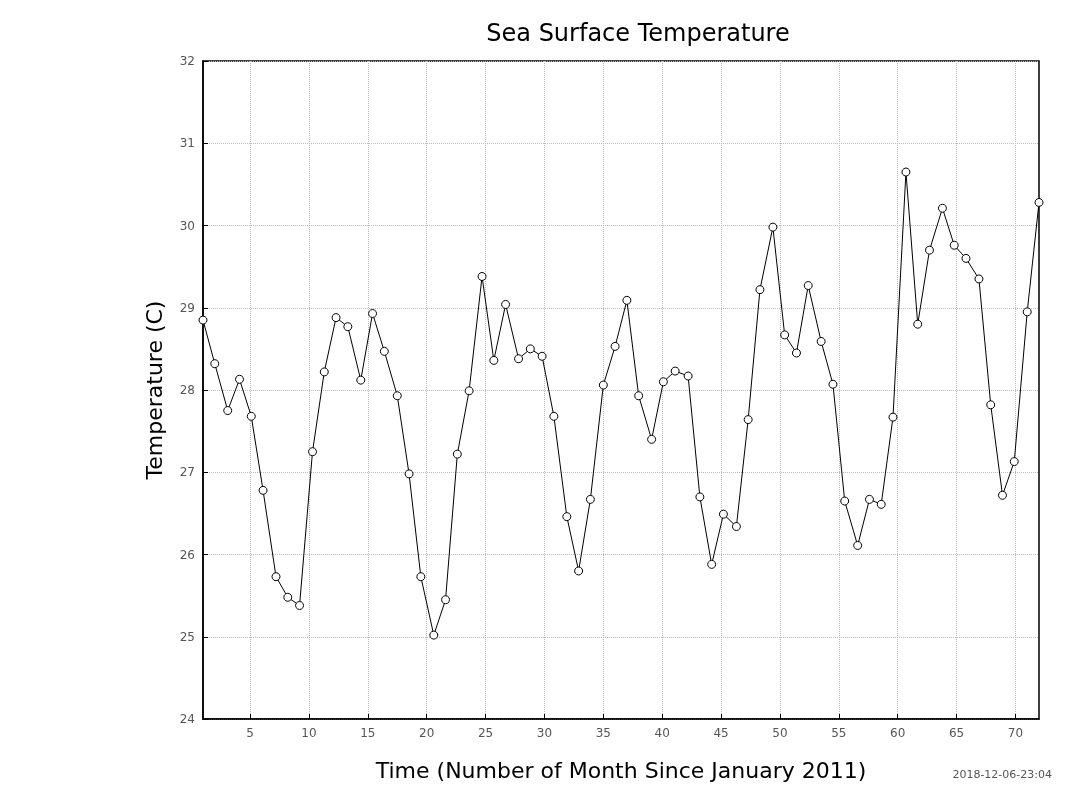  What do you see at coordinates (187, 472) in the screenshot?
I see `y-tick-label: 27` at bounding box center [187, 472].